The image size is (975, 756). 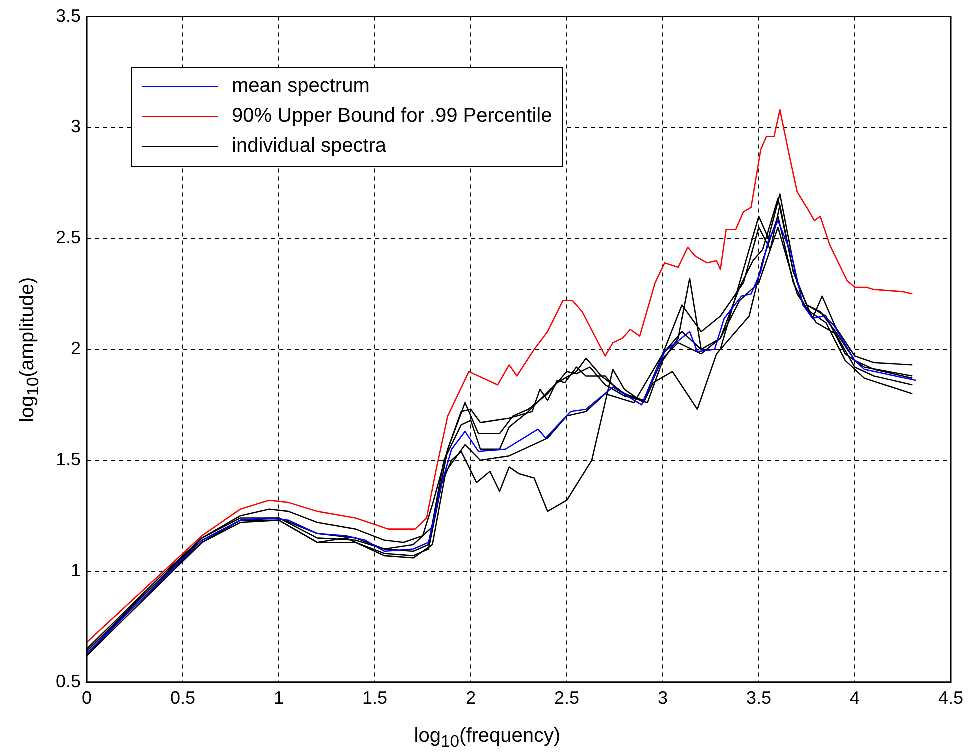 I want to click on y-tick-label: 1, so click(x=76, y=570).